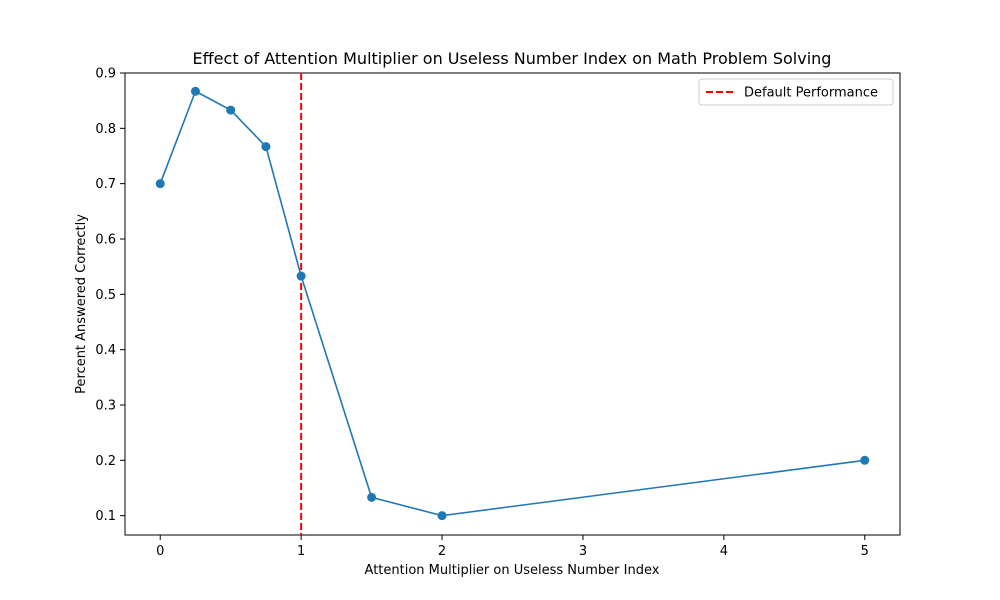 This screenshot has width=1000, height=600. What do you see at coordinates (105, 129) in the screenshot?
I see `y-tick-label: 0.8` at bounding box center [105, 129].